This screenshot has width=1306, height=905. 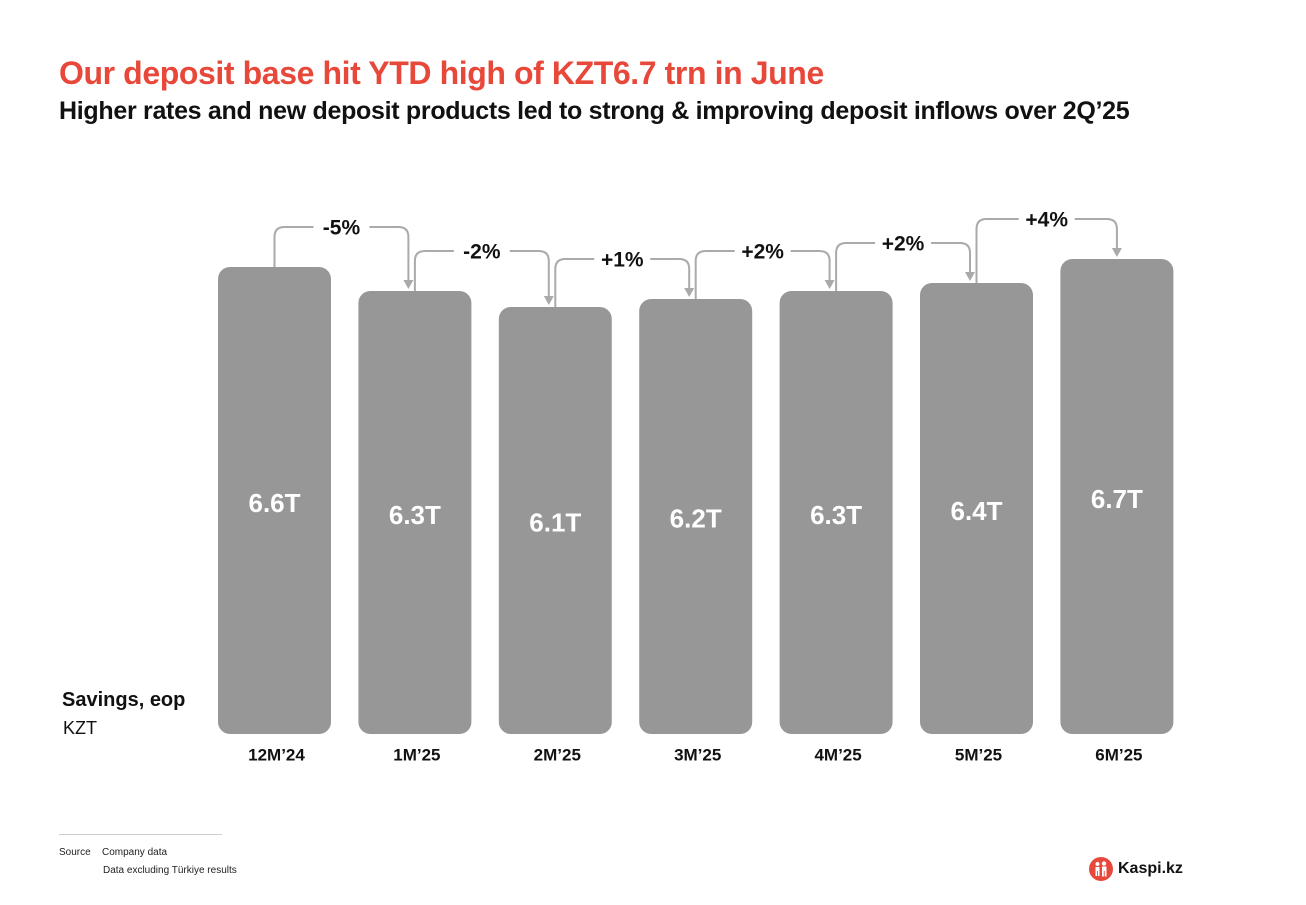 I want to click on source-label: Source, so click(x=75, y=852).